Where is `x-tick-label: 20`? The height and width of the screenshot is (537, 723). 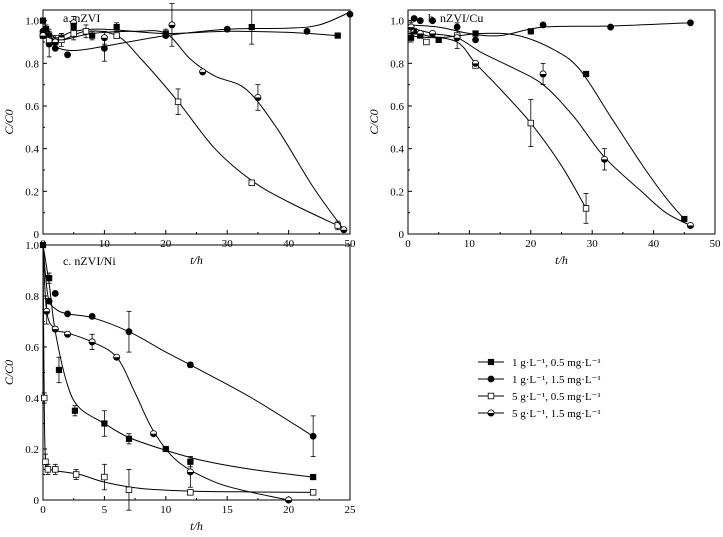
x-tick-label: 20 is located at coordinates (289, 510).